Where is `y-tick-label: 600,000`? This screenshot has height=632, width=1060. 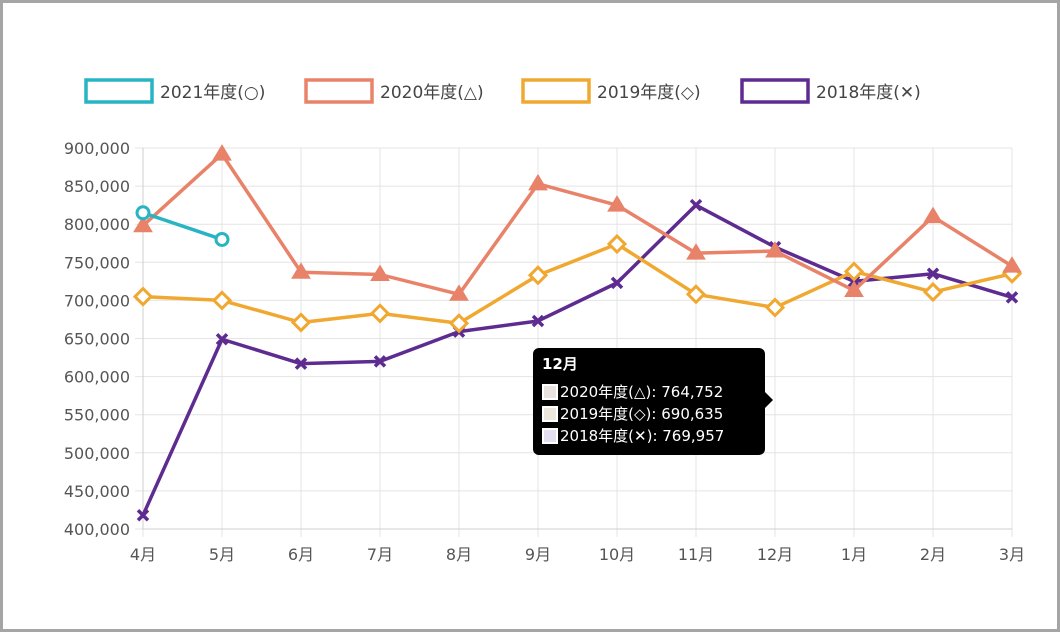 y-tick-label: 600,000 is located at coordinates (97, 377).